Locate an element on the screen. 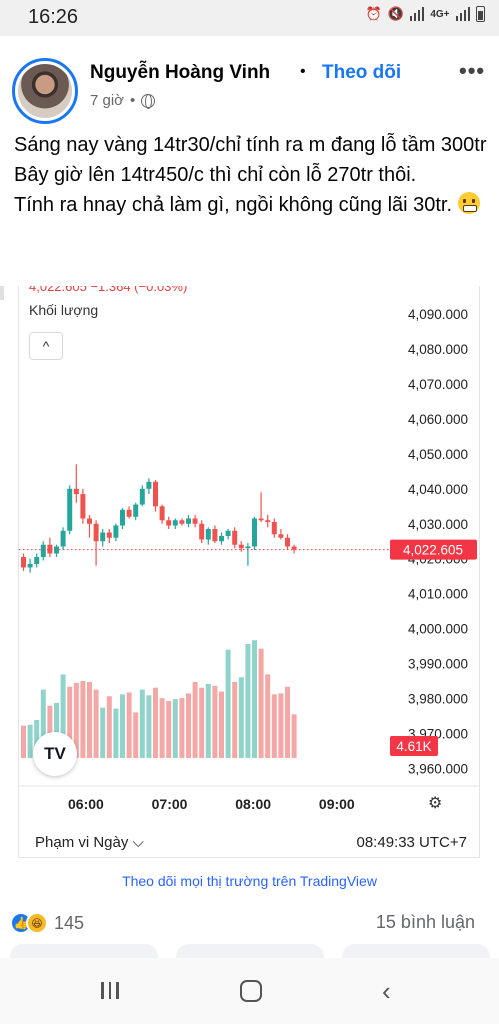 The height and width of the screenshot is (1024, 499). grimace-emoji-icon is located at coordinates (468, 203).